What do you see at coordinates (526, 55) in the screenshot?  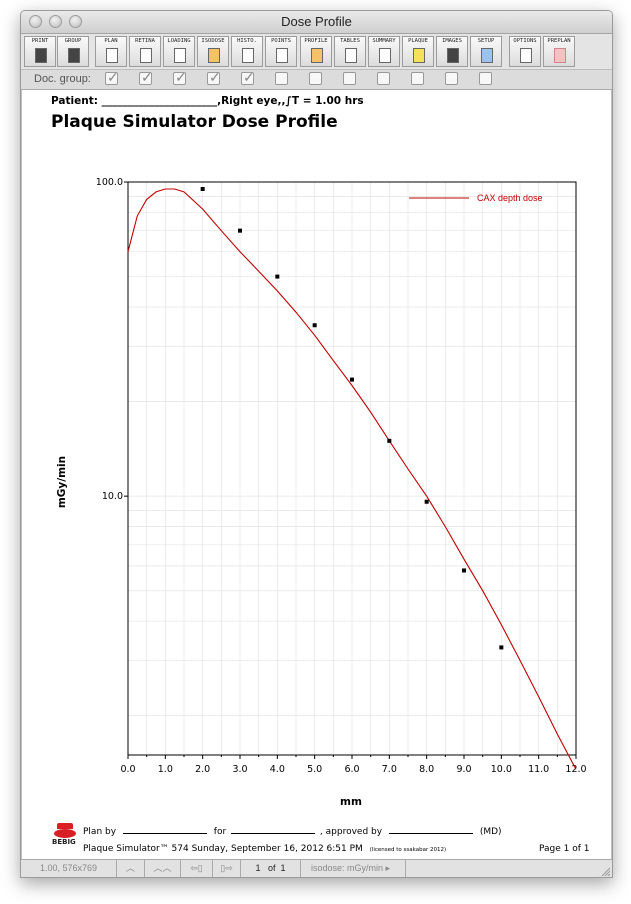 I see `options-icon` at bounding box center [526, 55].